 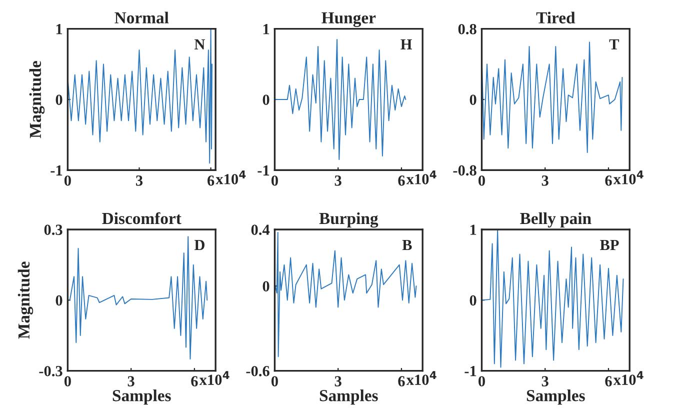 What do you see at coordinates (609, 245) in the screenshot?
I see `annotation: BP` at bounding box center [609, 245].